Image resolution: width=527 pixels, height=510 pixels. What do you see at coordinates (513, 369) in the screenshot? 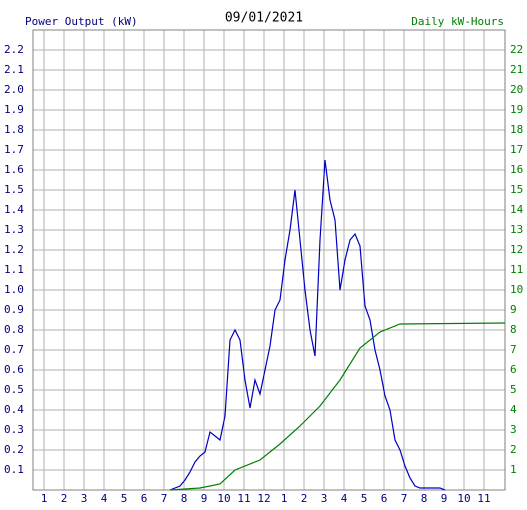
I see `y2-tick-label: 6` at bounding box center [513, 369].